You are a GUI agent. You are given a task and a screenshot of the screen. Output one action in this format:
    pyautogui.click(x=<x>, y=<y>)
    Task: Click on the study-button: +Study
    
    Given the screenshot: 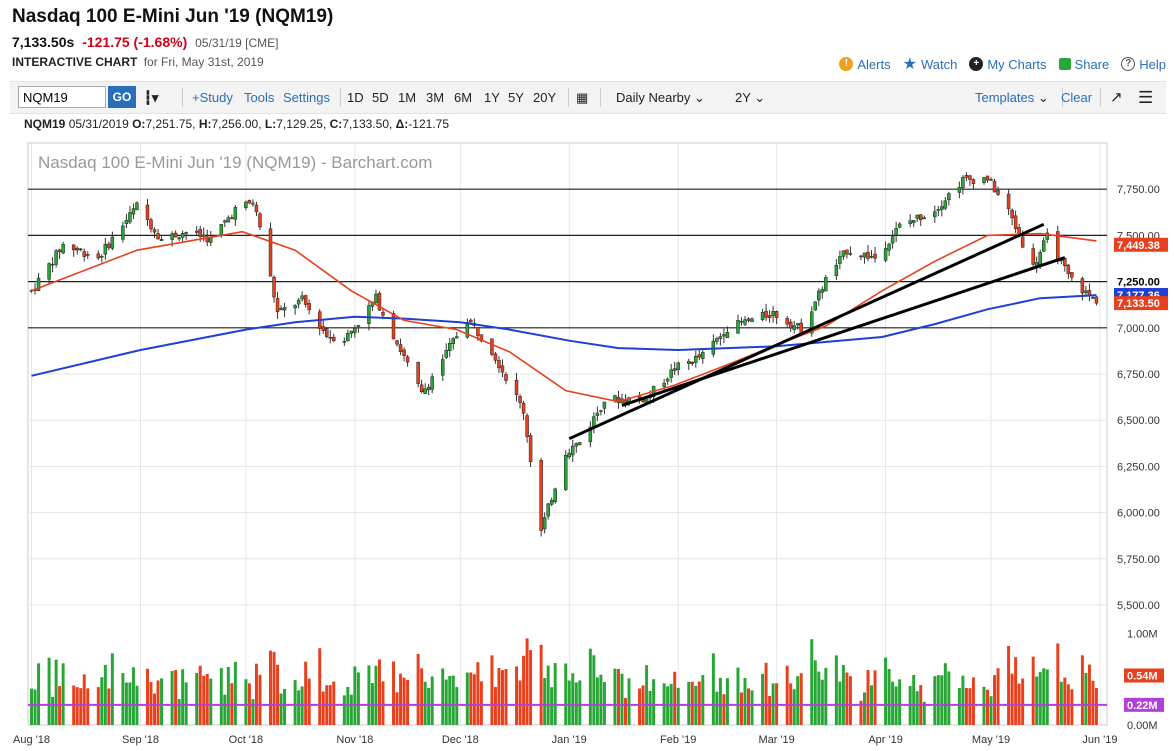 What is the action you would take?
    pyautogui.click(x=212, y=97)
    